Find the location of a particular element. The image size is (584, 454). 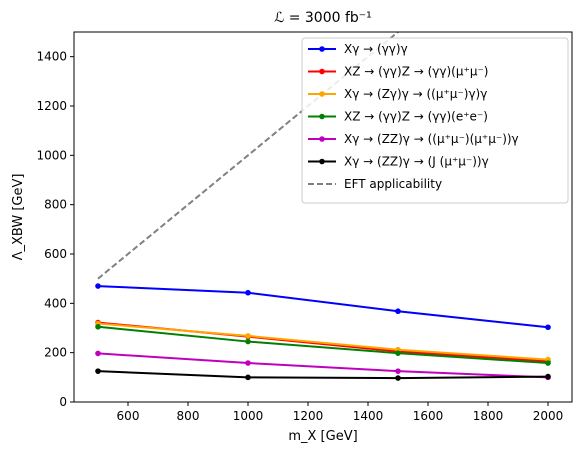

legend-label: EFT applicability is located at coordinates (393, 184).